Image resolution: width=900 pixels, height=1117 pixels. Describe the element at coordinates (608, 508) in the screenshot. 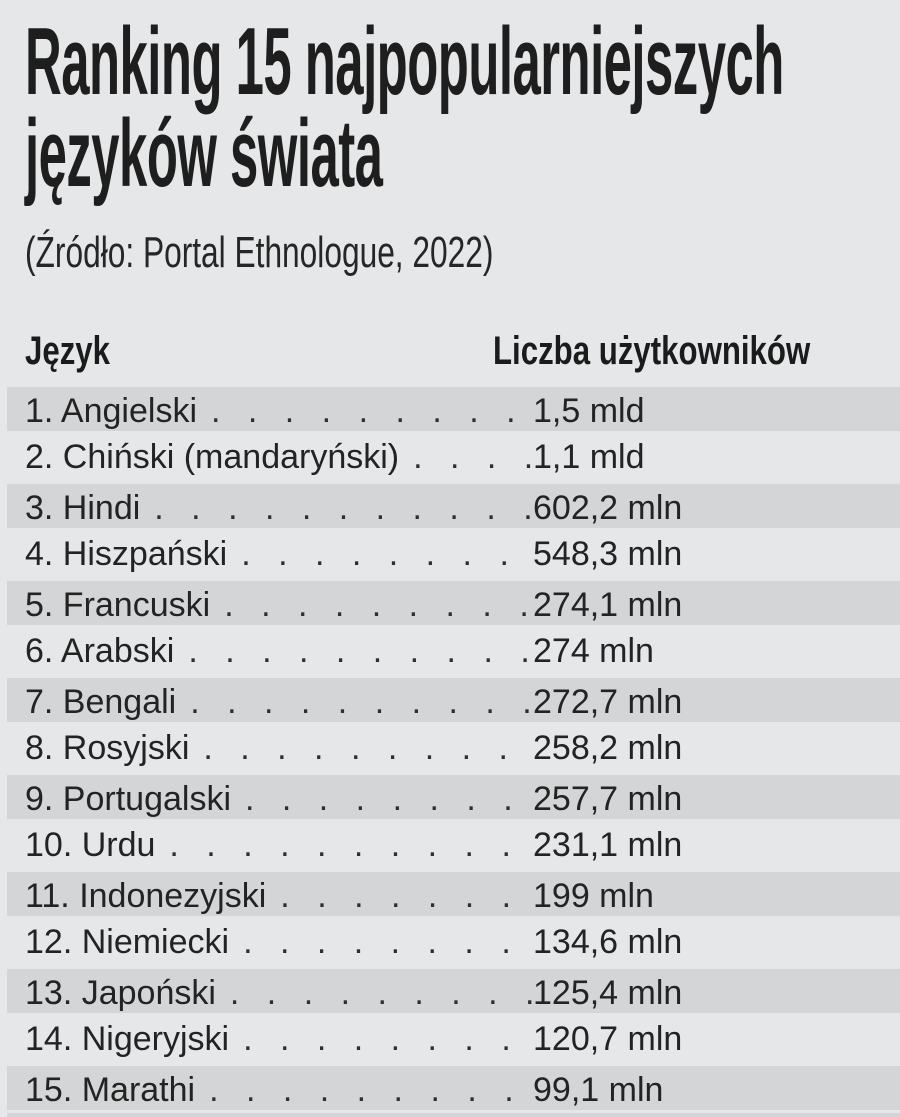

I see `users-value: 602,2 mln` at that location.